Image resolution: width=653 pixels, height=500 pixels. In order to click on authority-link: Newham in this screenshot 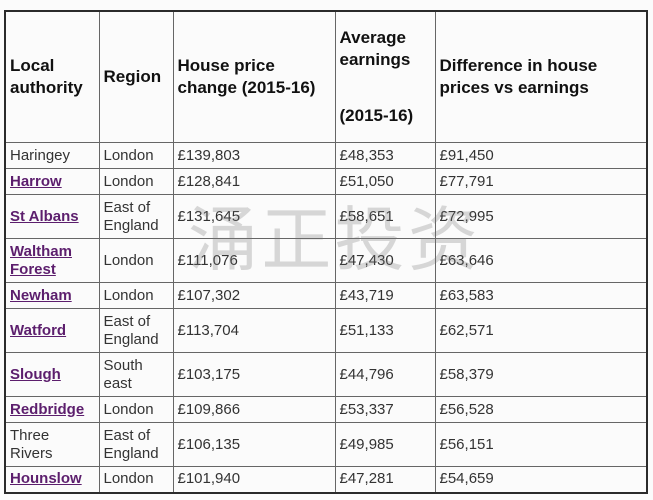, I will do `click(41, 295)`.